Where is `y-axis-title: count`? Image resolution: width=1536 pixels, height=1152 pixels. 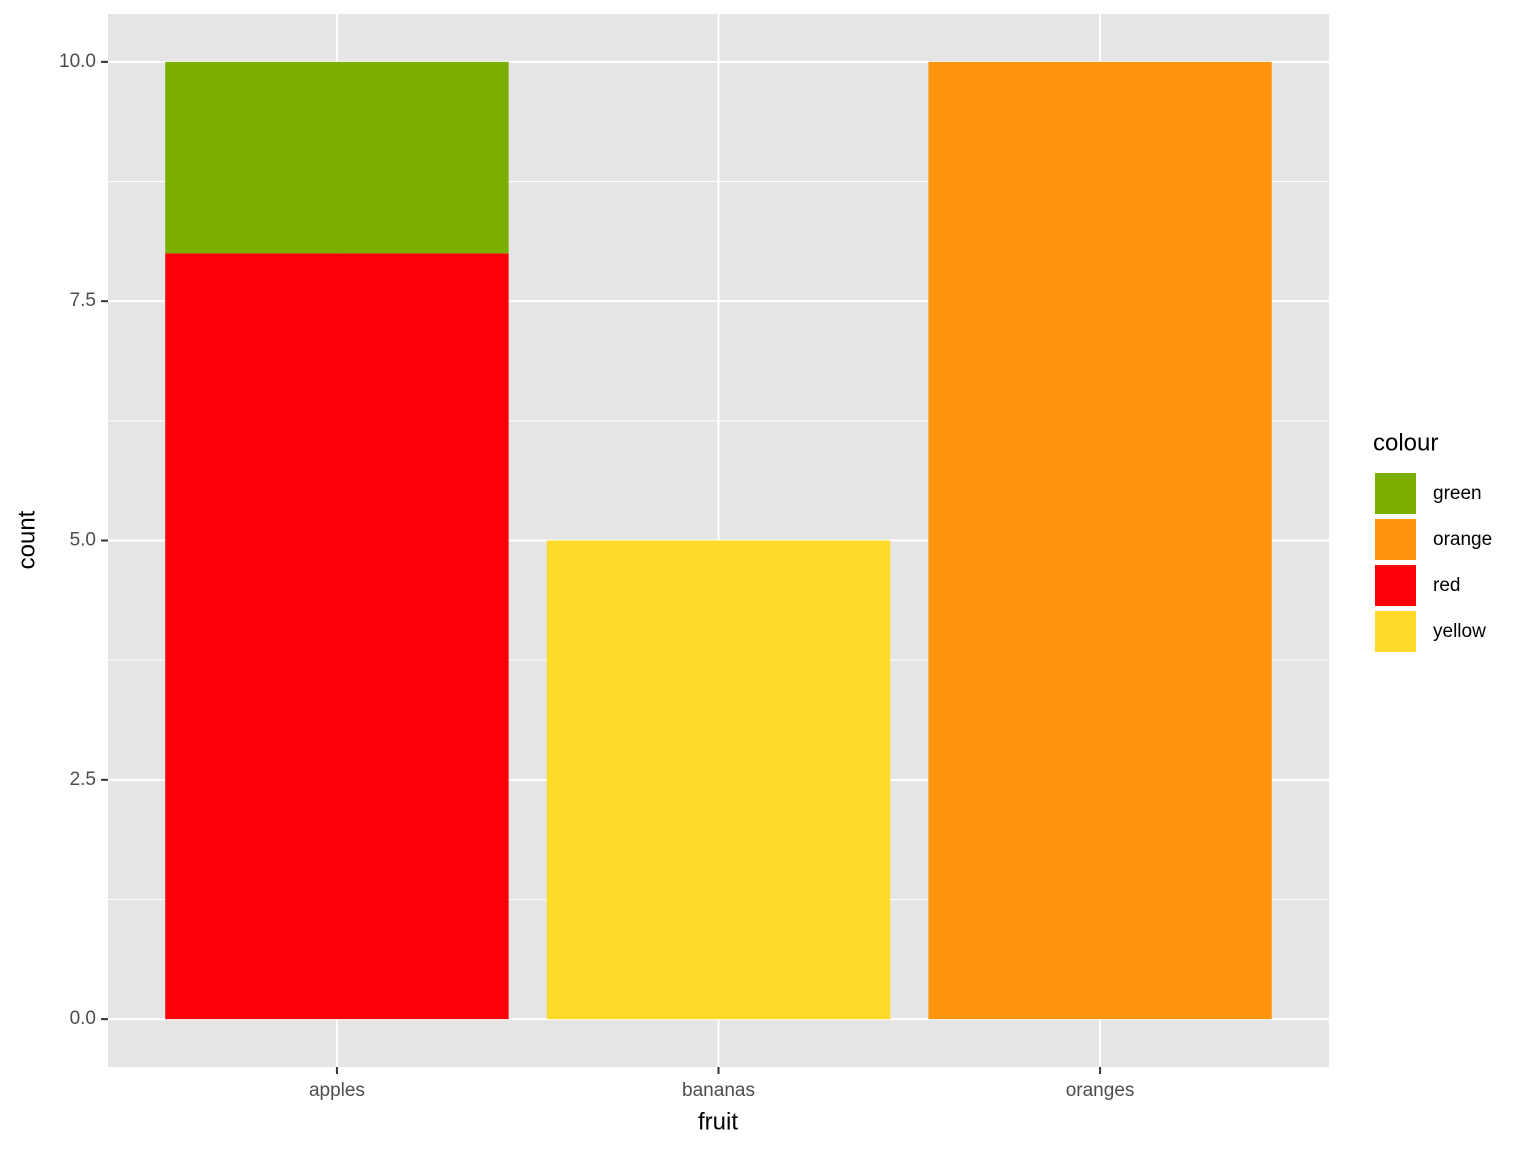
y-axis-title: count is located at coordinates (26, 539).